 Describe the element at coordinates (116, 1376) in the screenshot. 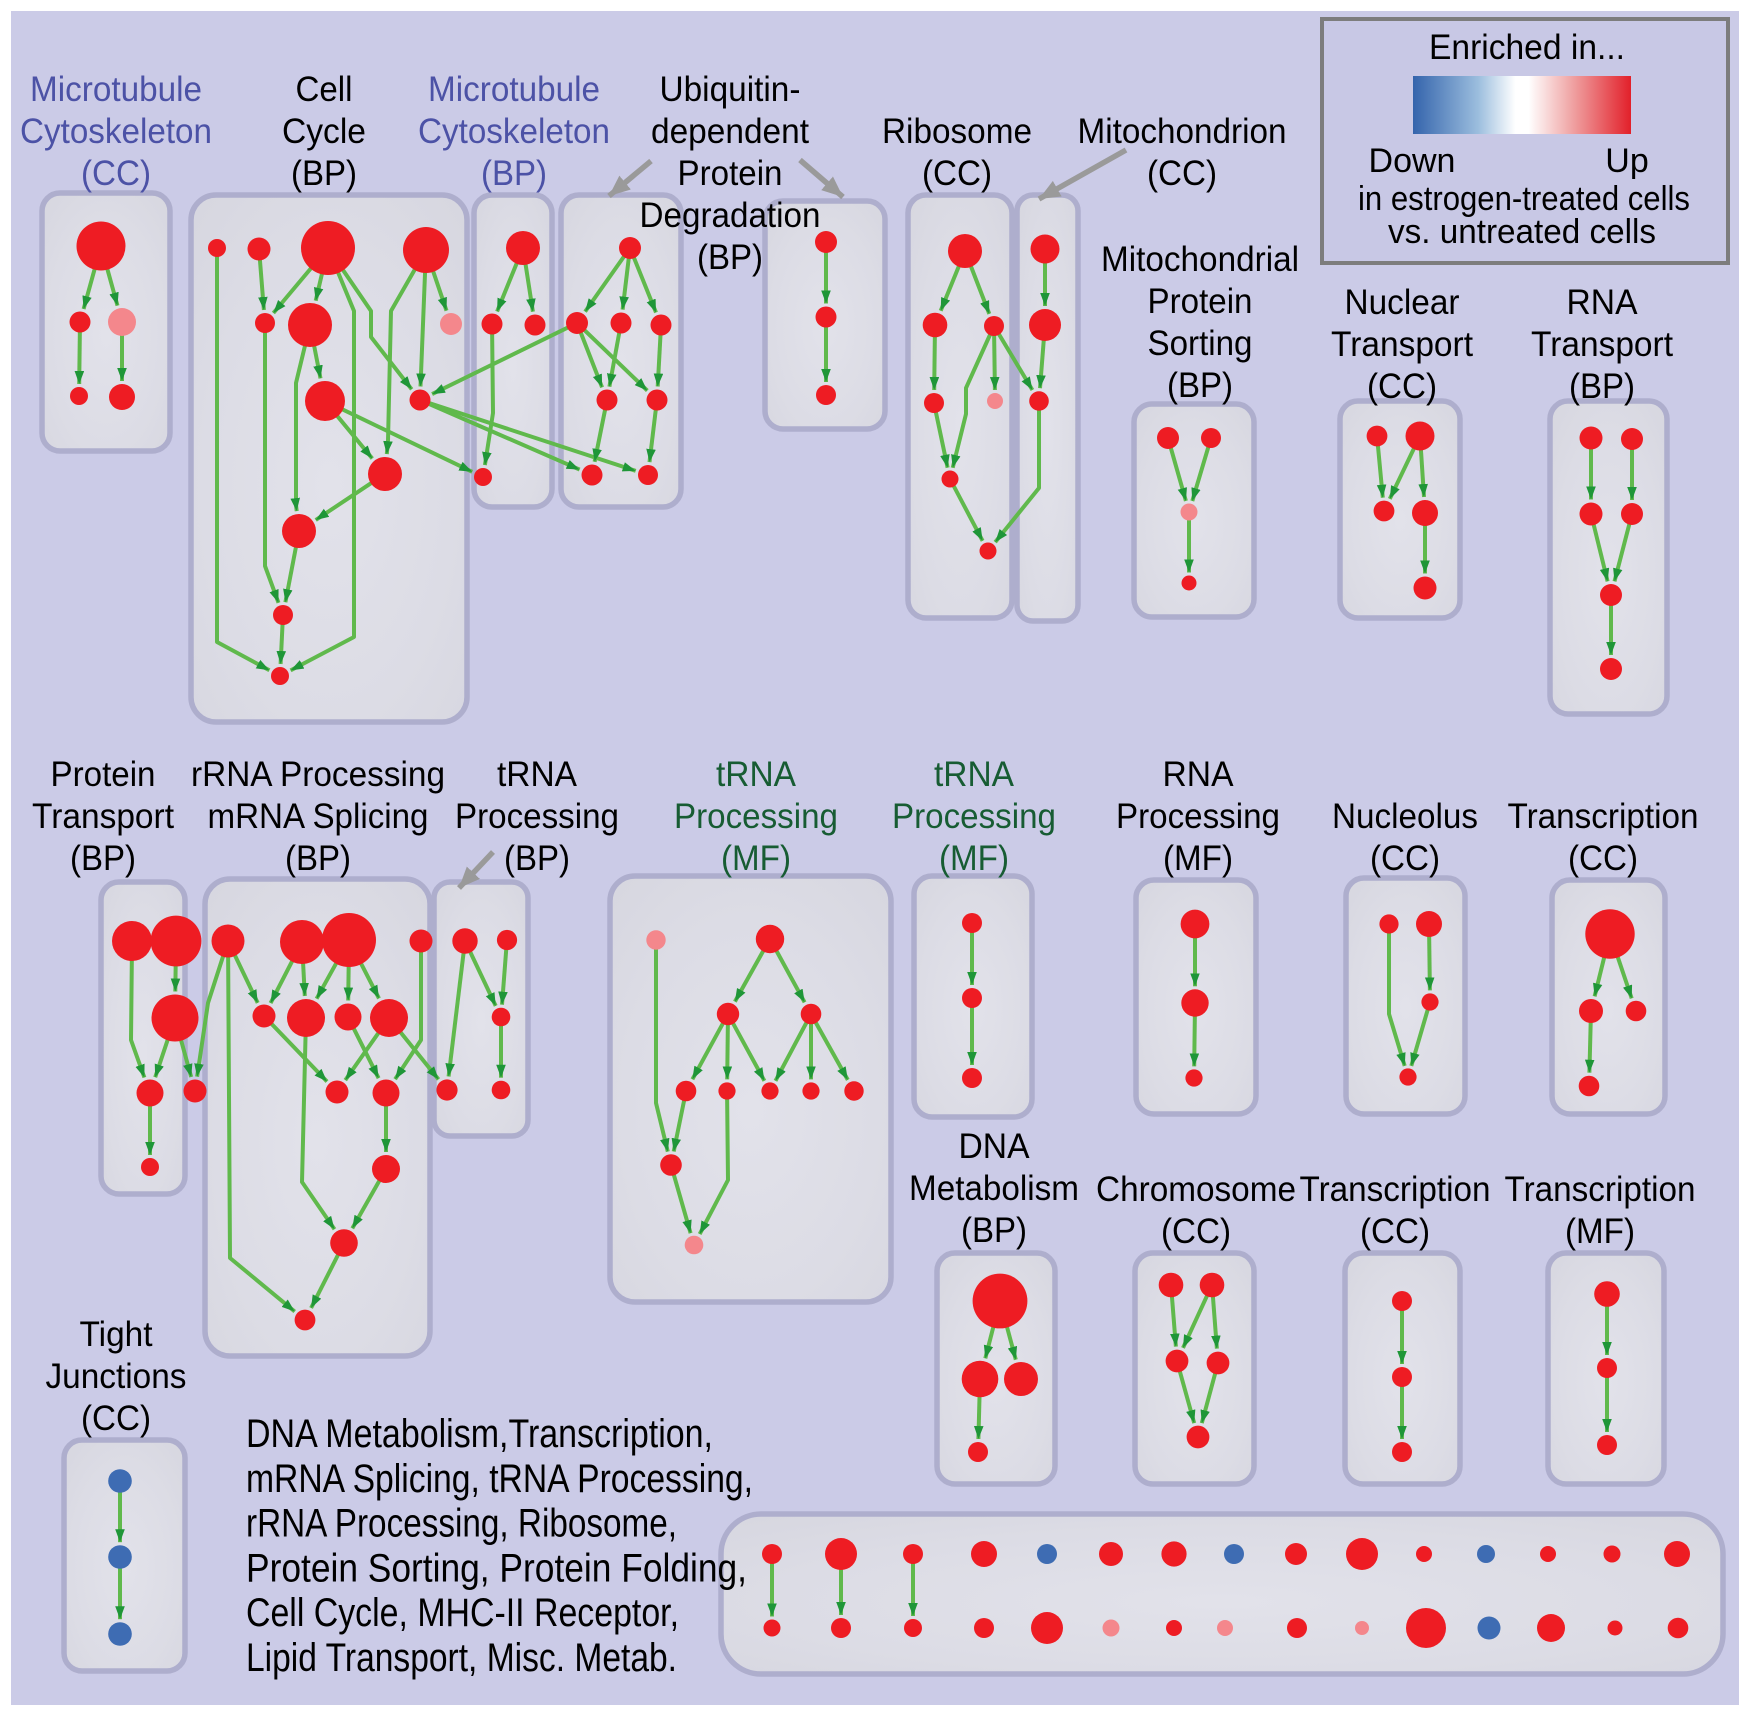

I see `svg-text: Junctions` at that location.